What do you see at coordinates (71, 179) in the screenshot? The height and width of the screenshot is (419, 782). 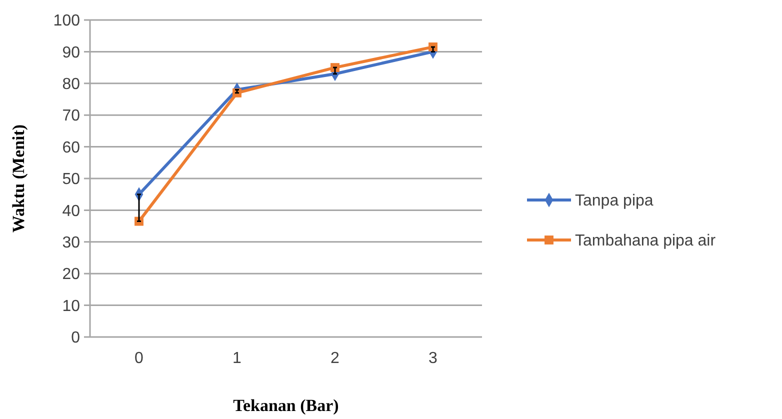 I see `y-tick-label: 50` at bounding box center [71, 179].